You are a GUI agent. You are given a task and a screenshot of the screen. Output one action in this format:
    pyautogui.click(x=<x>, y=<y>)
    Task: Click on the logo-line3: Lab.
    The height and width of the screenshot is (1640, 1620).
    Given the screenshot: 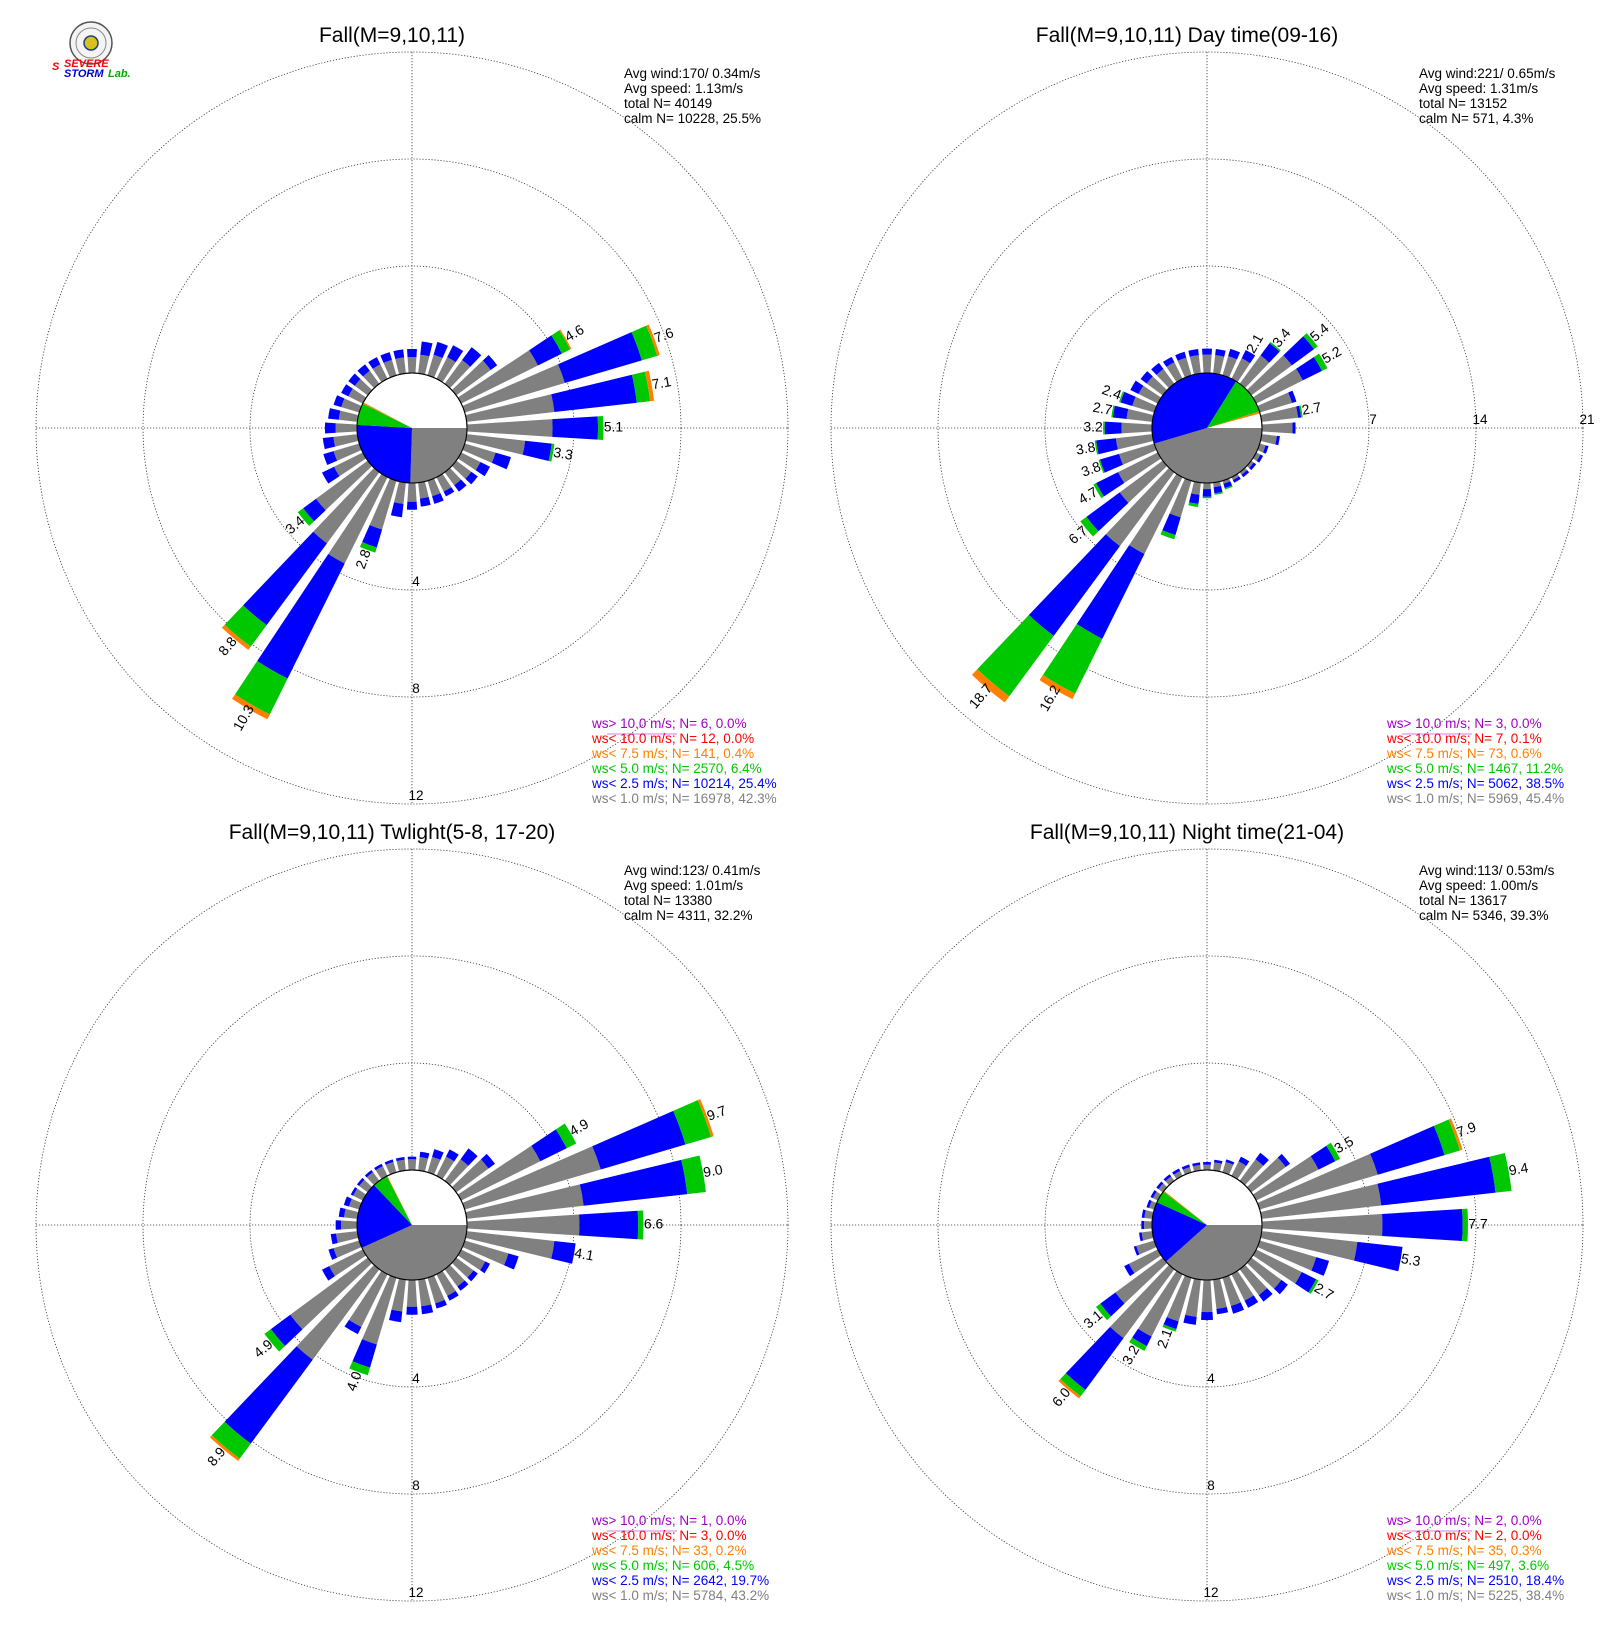 What is the action you would take?
    pyautogui.click(x=119, y=74)
    